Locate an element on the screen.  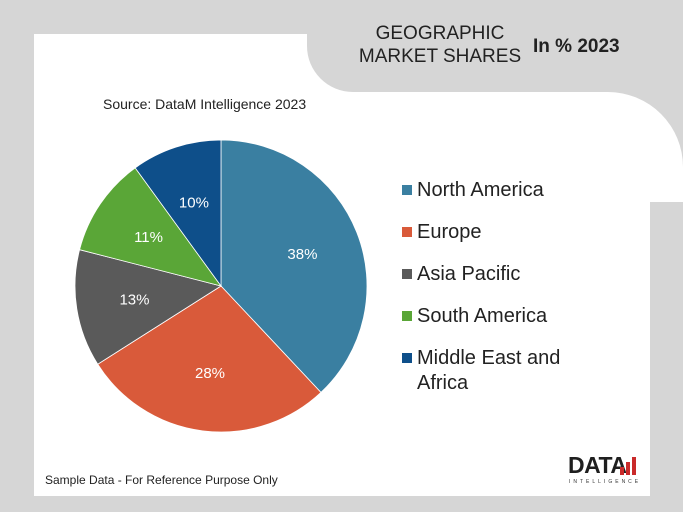
source-note: Source: DataM Intelligence 2023 is located at coordinates (205, 104).